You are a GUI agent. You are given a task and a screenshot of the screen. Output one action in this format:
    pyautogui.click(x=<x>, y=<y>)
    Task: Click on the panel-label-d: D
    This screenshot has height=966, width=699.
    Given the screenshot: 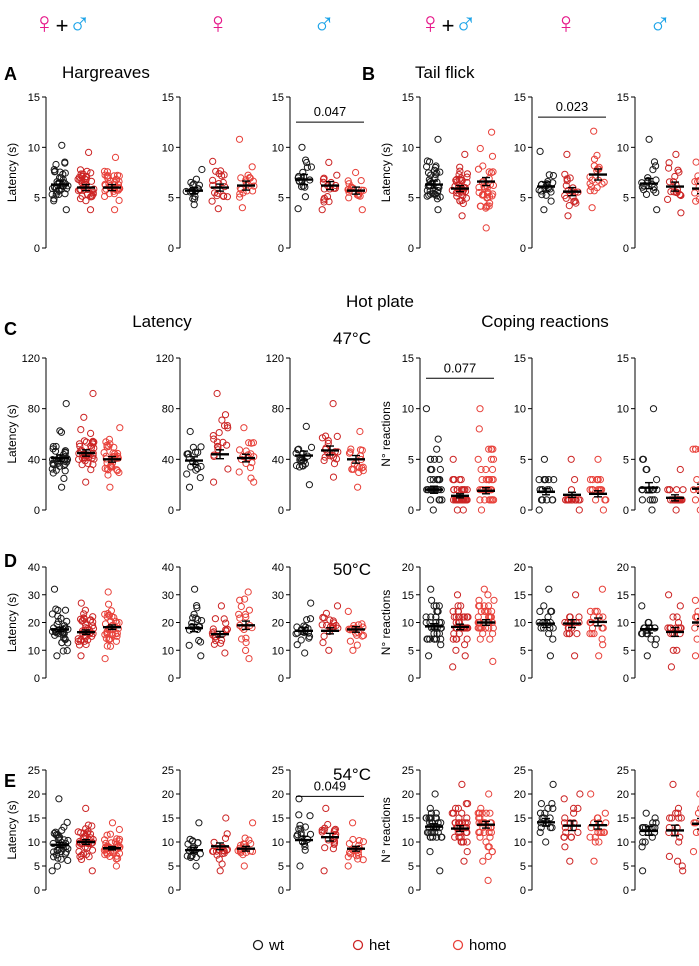 What is the action you would take?
    pyautogui.click(x=10, y=561)
    